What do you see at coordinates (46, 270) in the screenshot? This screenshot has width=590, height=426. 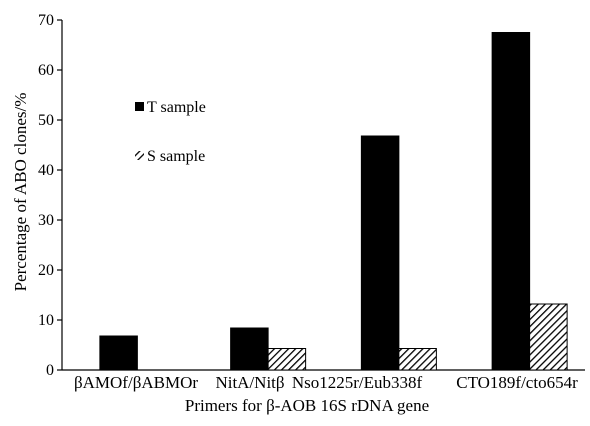 I see `y-tick-label: 20` at bounding box center [46, 270].